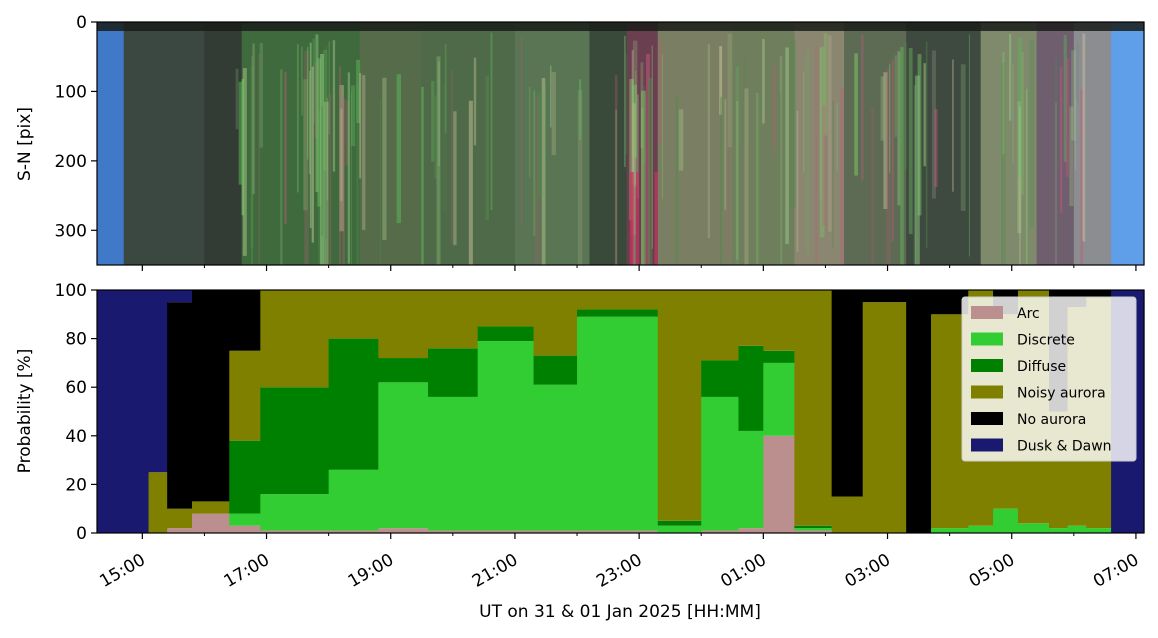 The image size is (1158, 638). I want to click on area-dusk-dawn, so click(180, 296).